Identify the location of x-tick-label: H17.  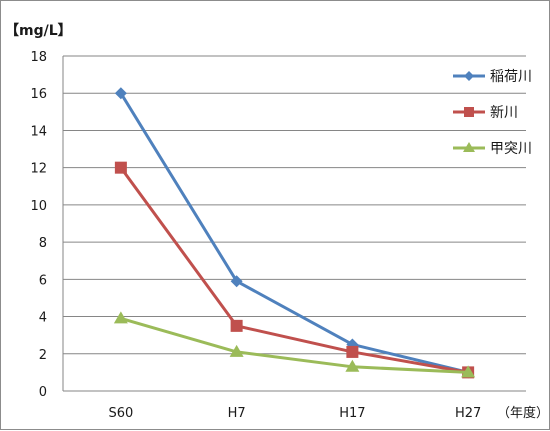
(352, 413).